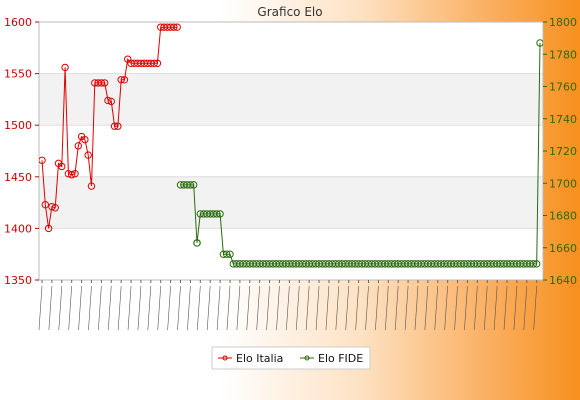 The width and height of the screenshot is (580, 400). What do you see at coordinates (563, 280) in the screenshot?
I see `y-right-tick-label: 1640` at bounding box center [563, 280].